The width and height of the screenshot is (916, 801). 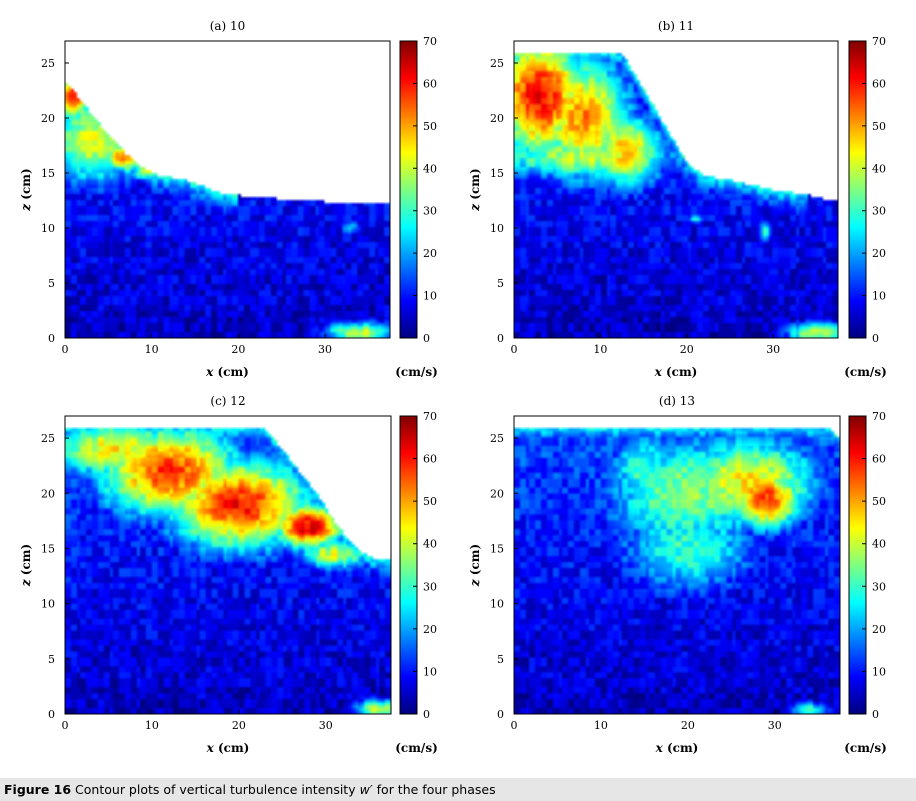 What do you see at coordinates (676, 26) in the screenshot?
I see `panel-title: (b) 11` at bounding box center [676, 26].